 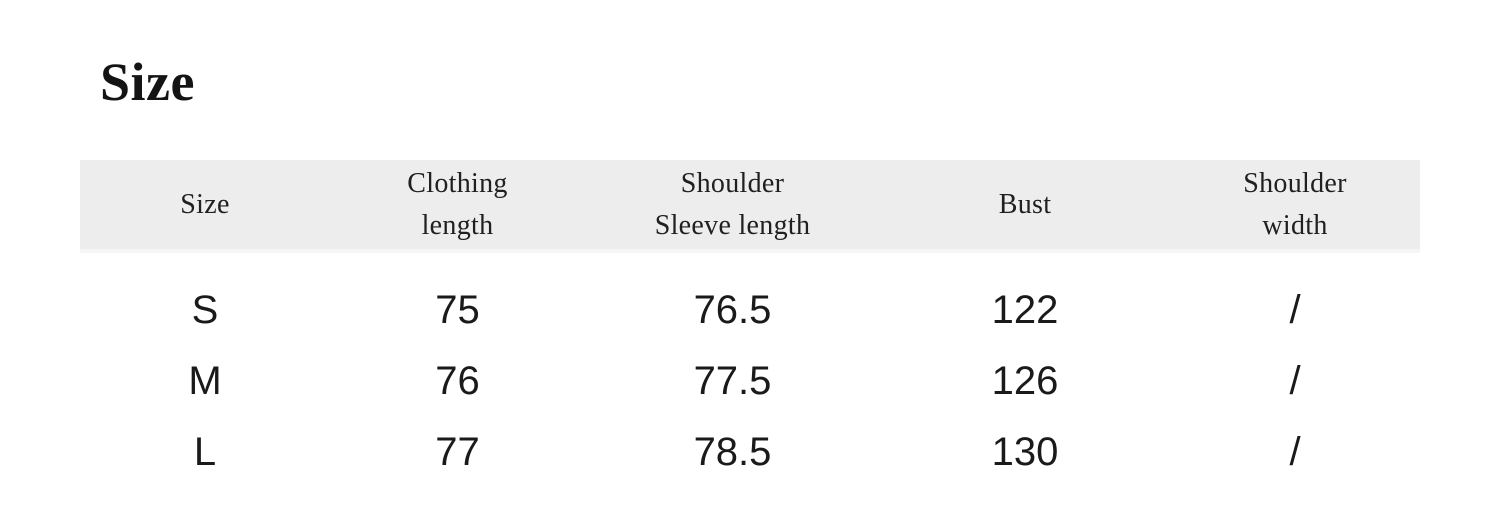 What do you see at coordinates (457, 204) in the screenshot?
I see `header-cell-clothing-length: Clothing length` at bounding box center [457, 204].